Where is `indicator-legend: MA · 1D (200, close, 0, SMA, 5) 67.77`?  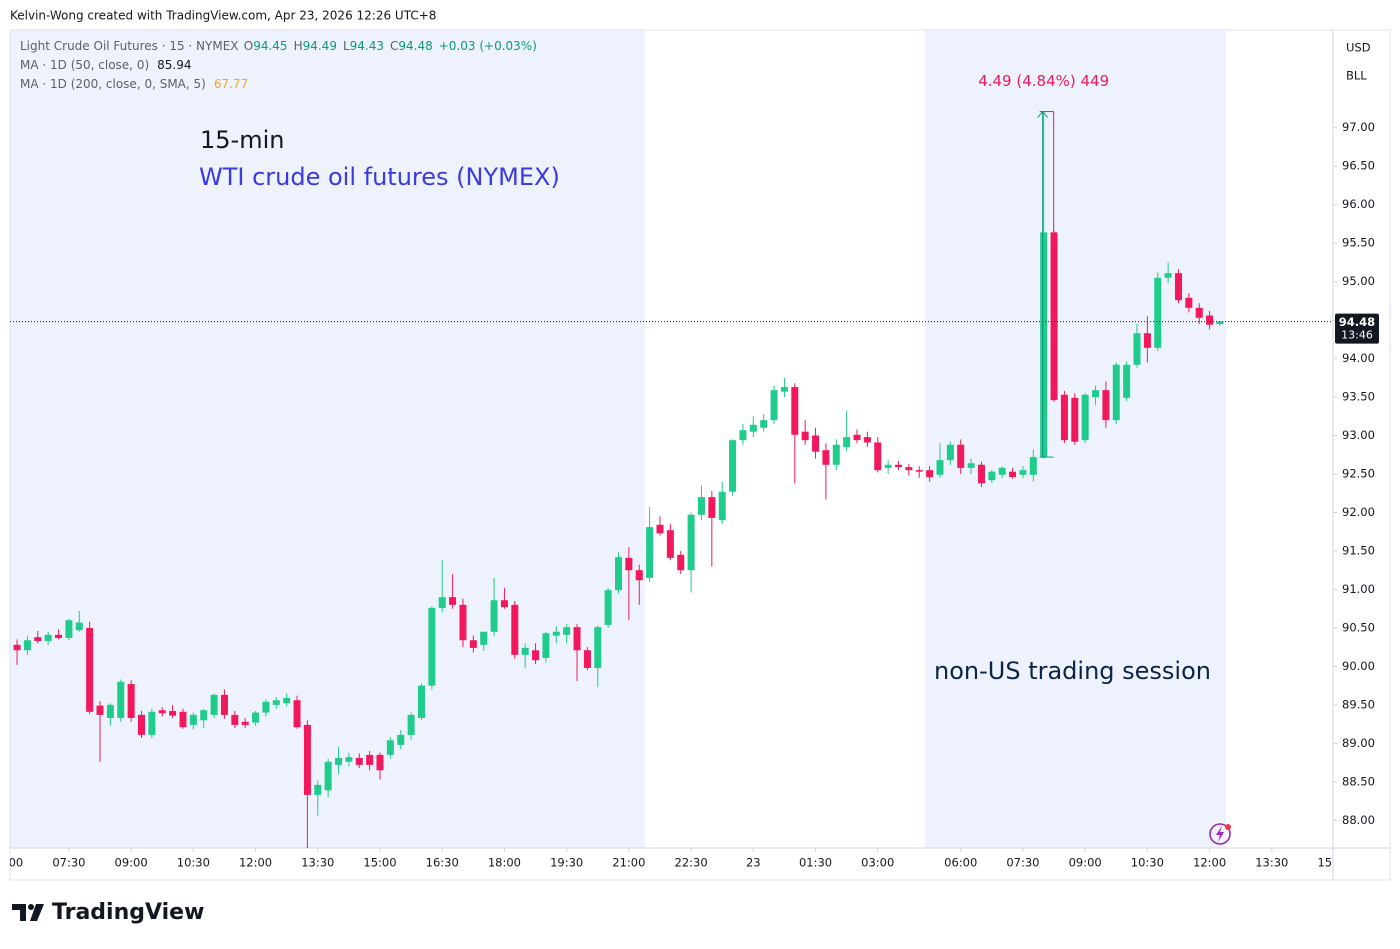 indicator-legend: MA · 1D (200, close, 0, SMA, 5) 67.77 is located at coordinates (134, 84).